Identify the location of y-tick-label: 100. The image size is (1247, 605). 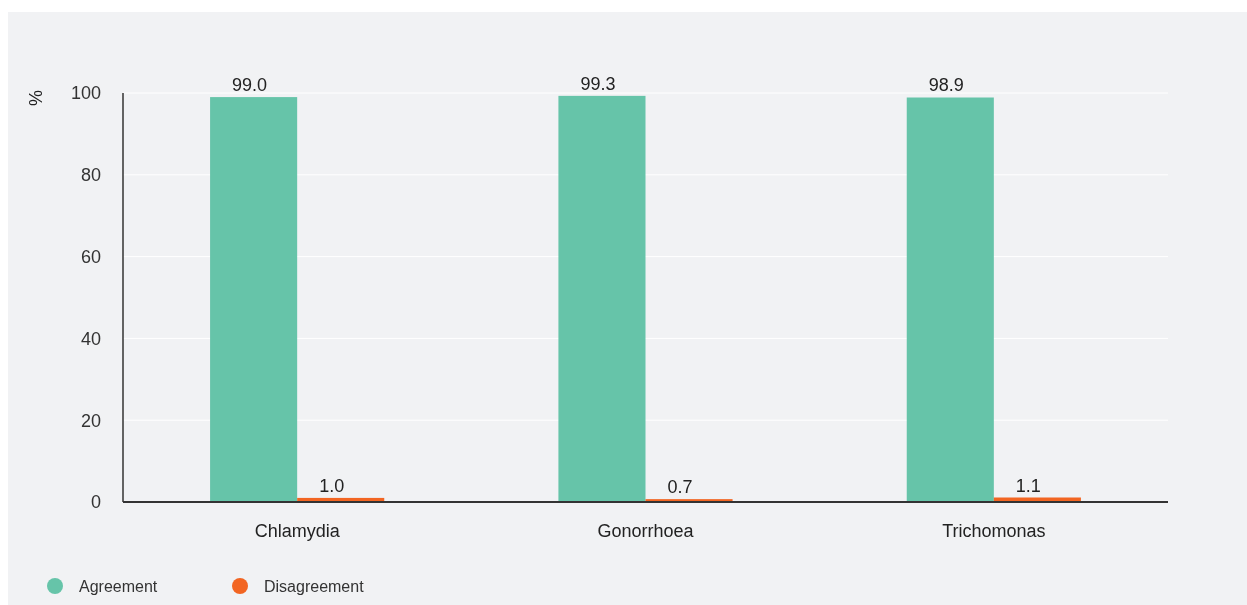
(85, 93).